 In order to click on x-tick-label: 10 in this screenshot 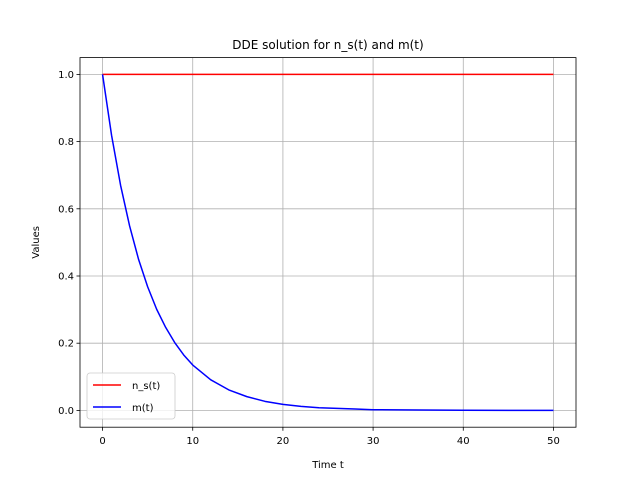, I will do `click(192, 441)`.